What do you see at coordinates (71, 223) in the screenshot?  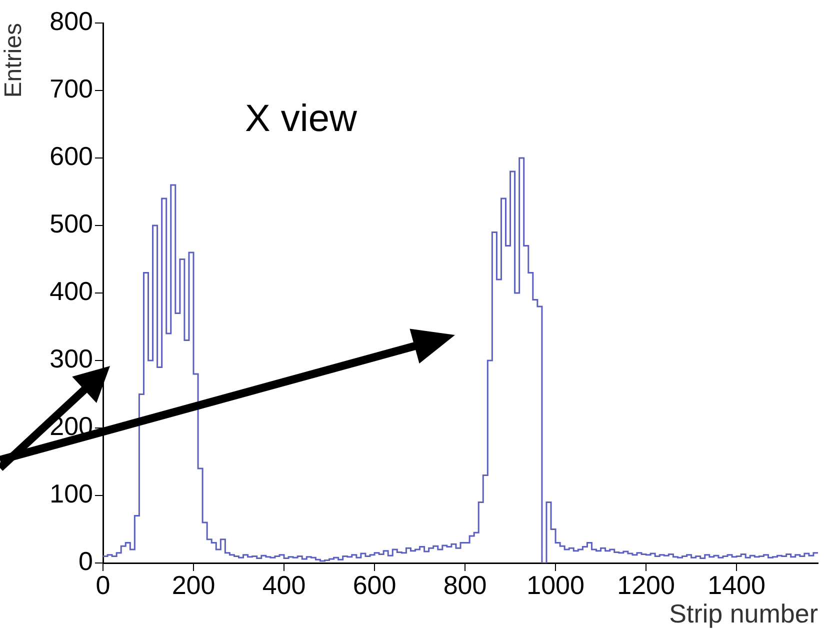 I see `y-tick-label: 500` at bounding box center [71, 223].